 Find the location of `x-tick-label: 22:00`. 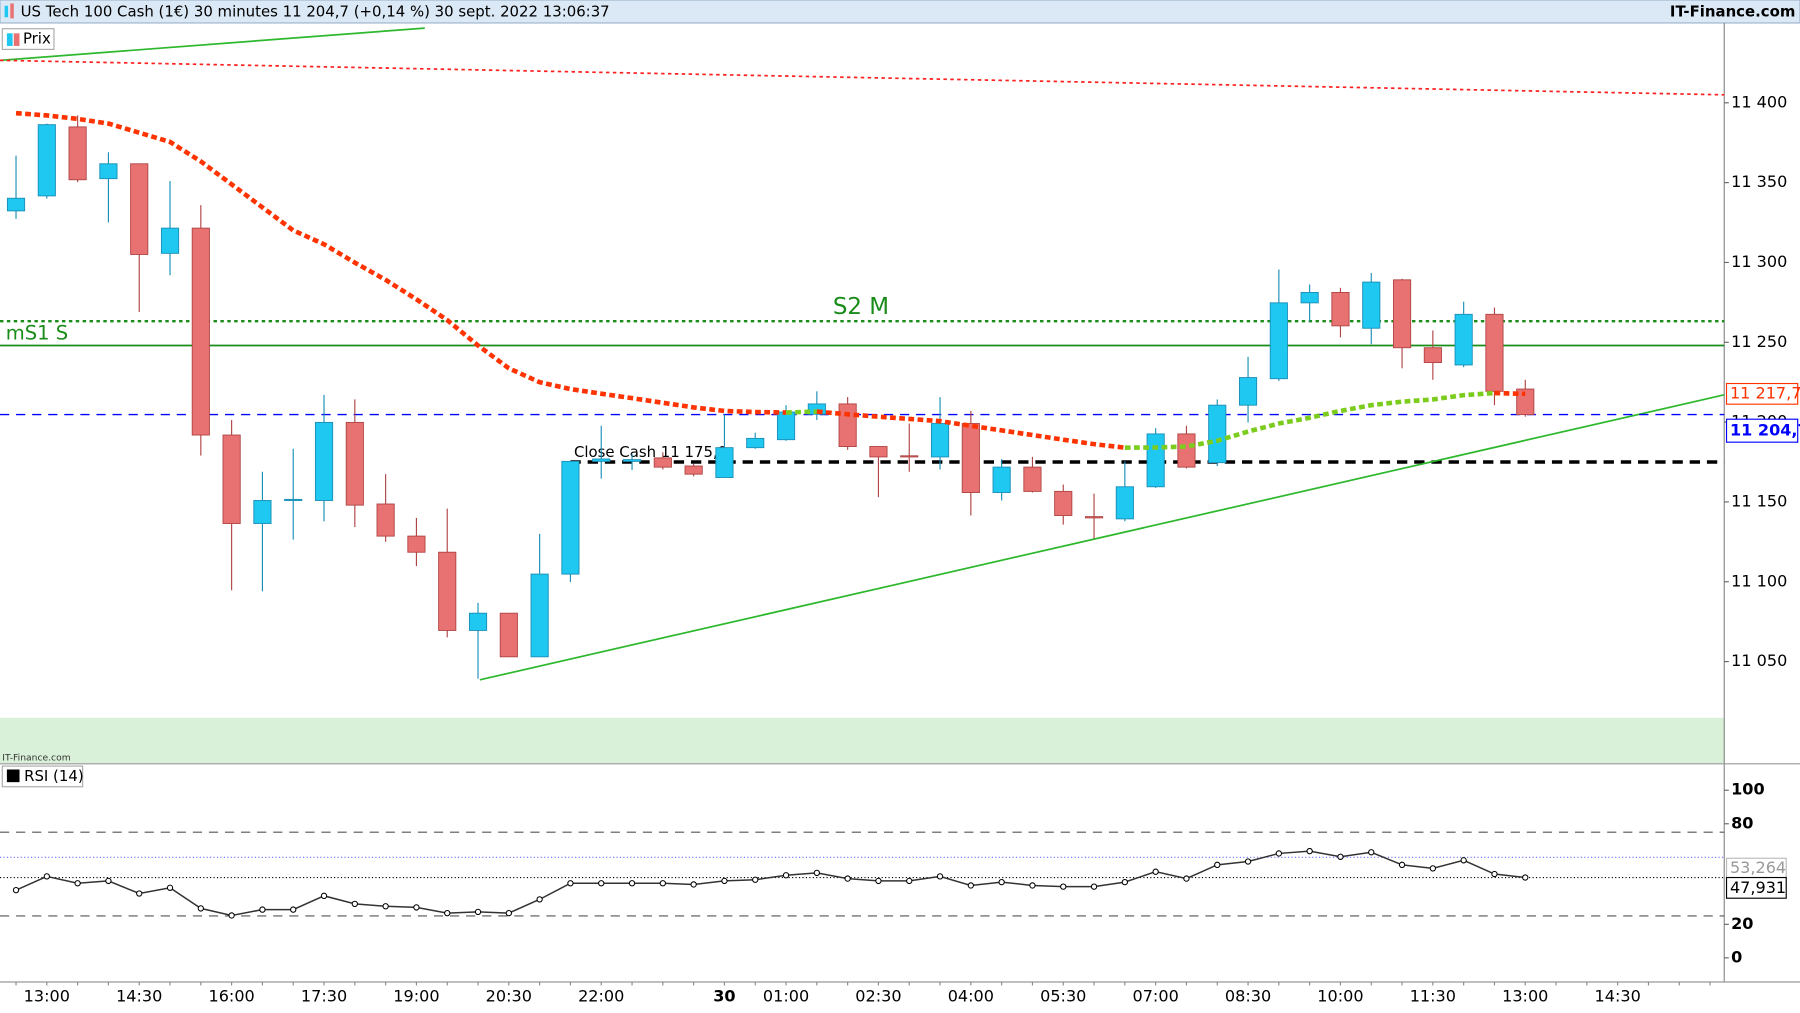

x-tick-label: 22:00 is located at coordinates (601, 995).